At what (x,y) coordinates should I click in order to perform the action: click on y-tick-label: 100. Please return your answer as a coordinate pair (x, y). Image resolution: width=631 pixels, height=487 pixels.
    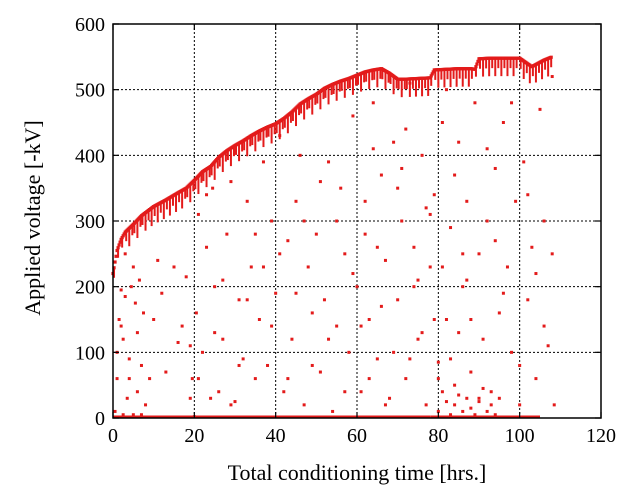
    Looking at the image, I should click on (90, 353).